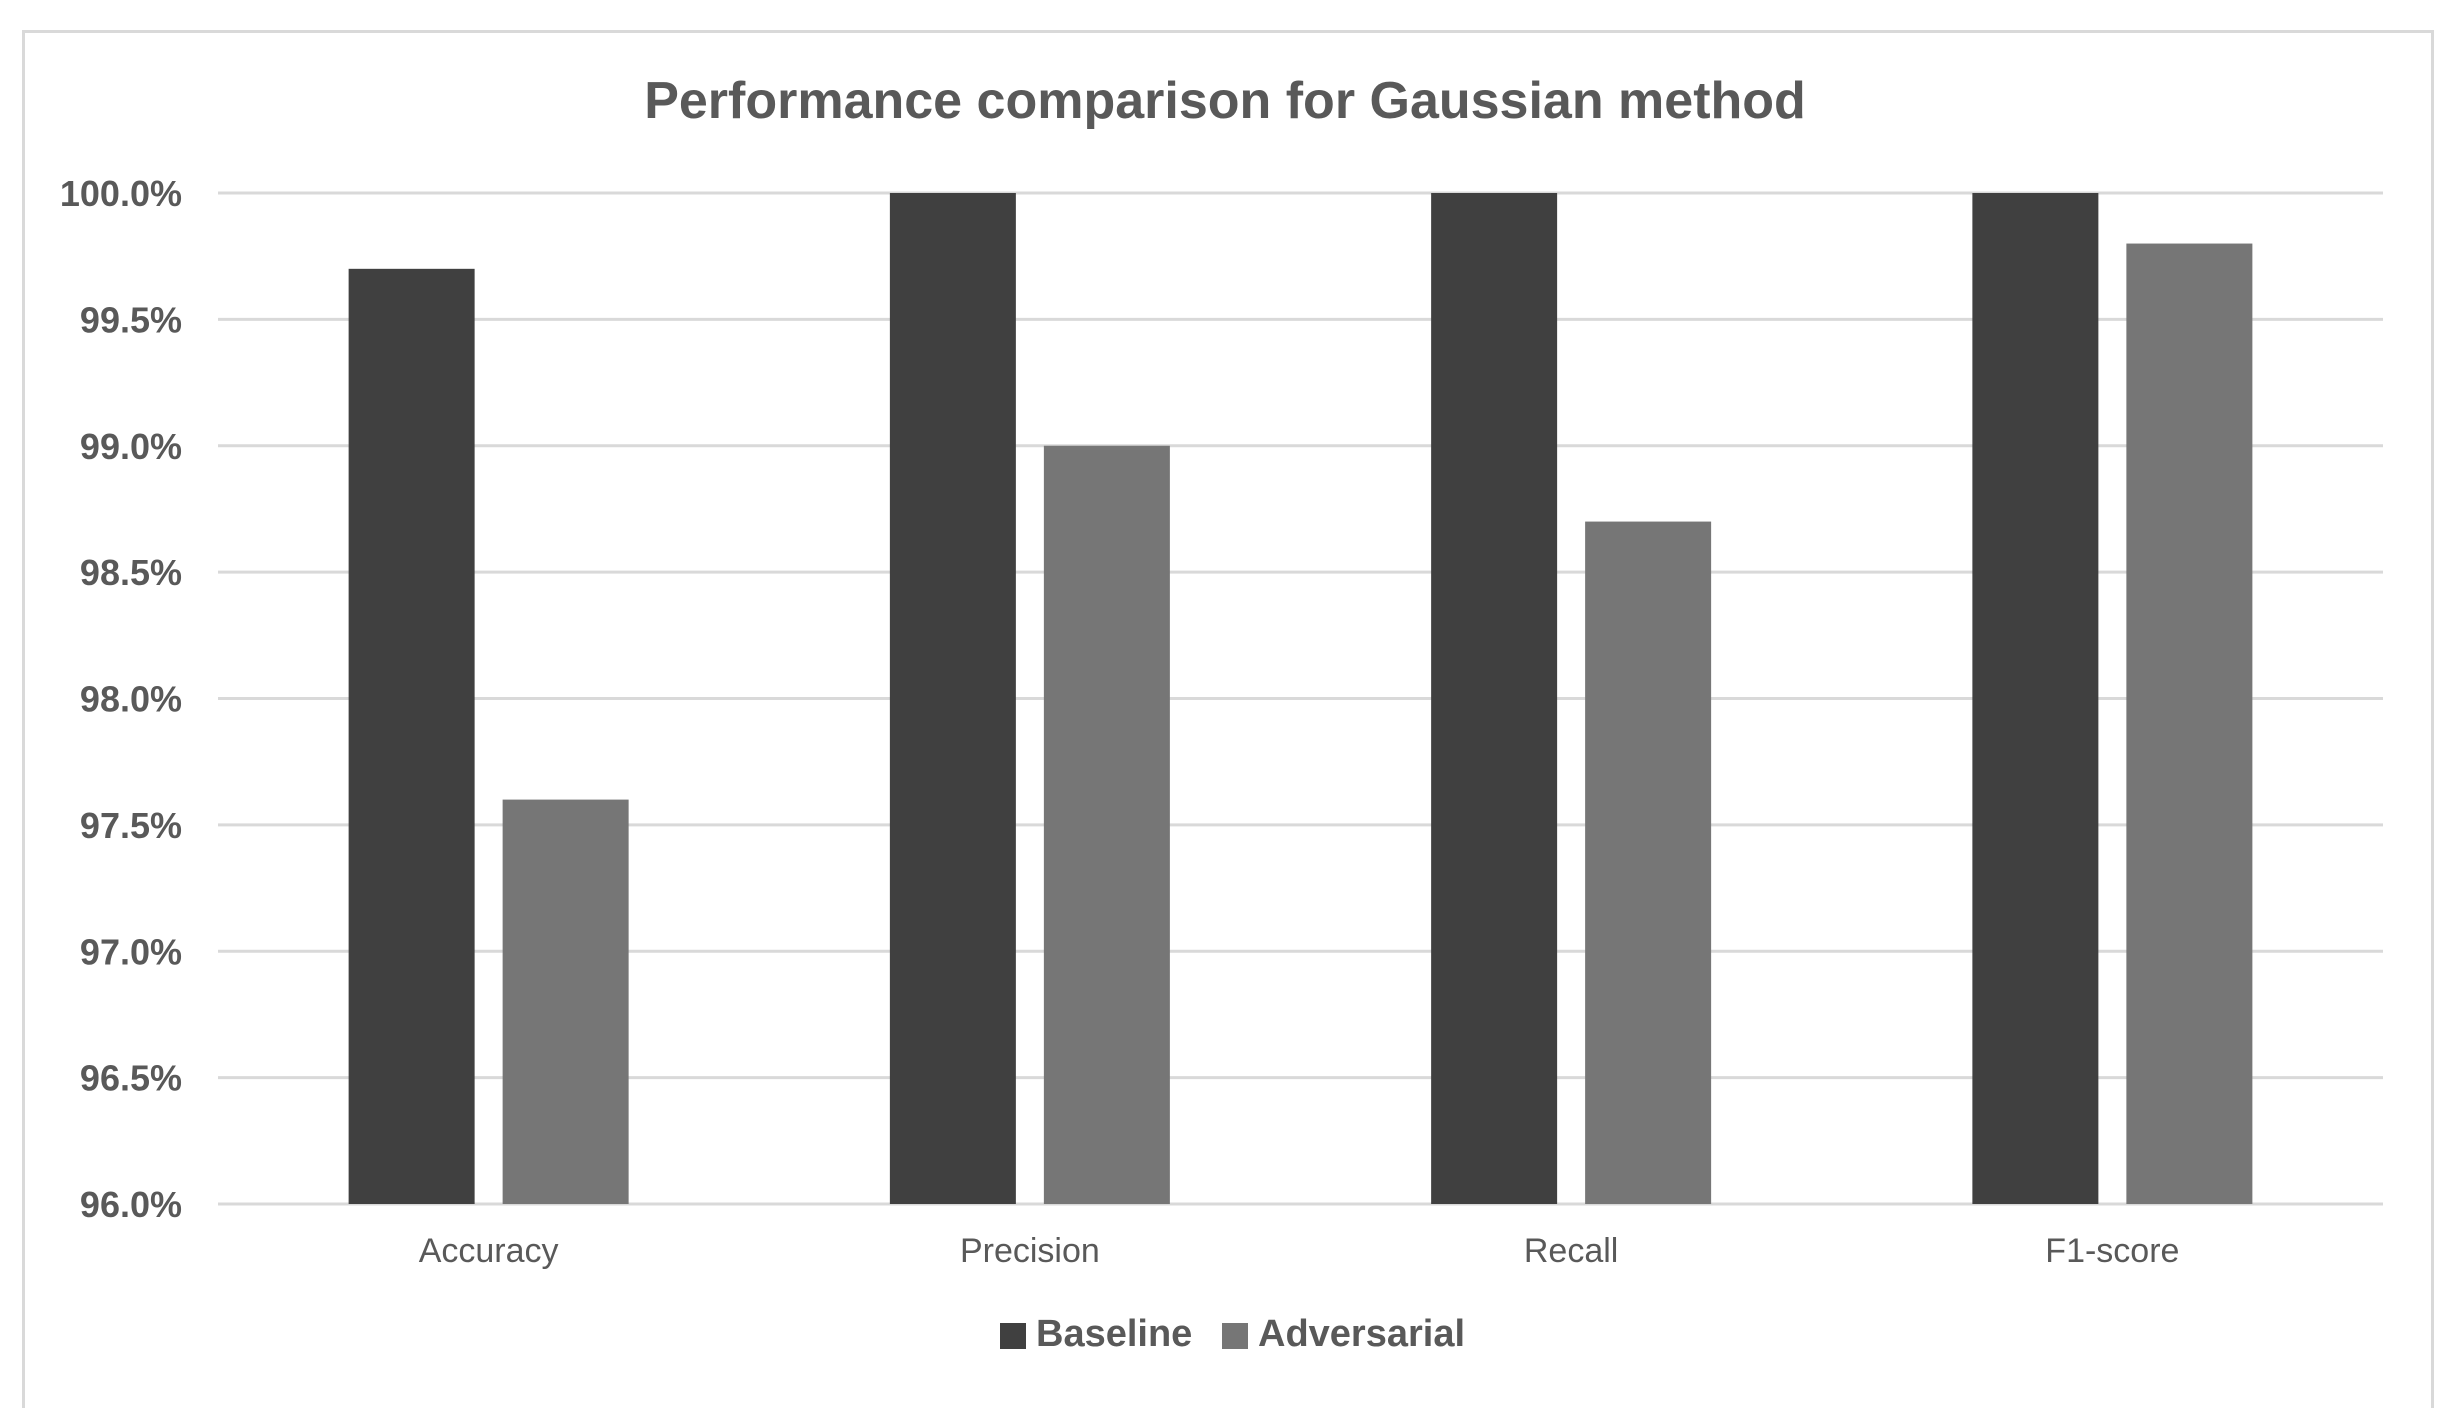 This screenshot has height=1426, width=2451. Describe the element at coordinates (2189, 724) in the screenshot. I see `bar-adversarial-f1-score` at that location.